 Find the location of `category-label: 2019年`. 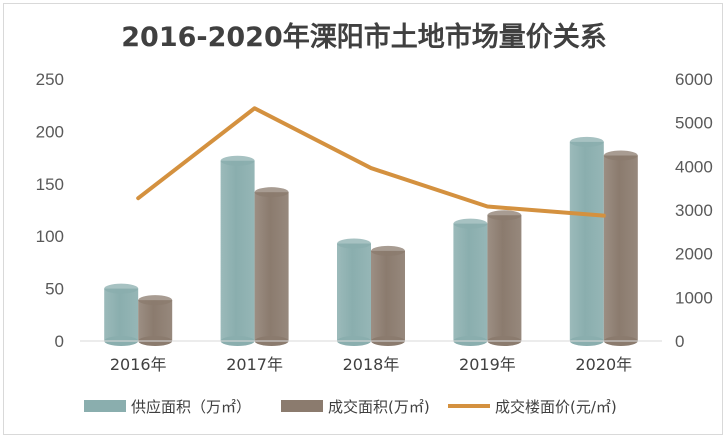

category-label: 2019年 is located at coordinates (487, 364).